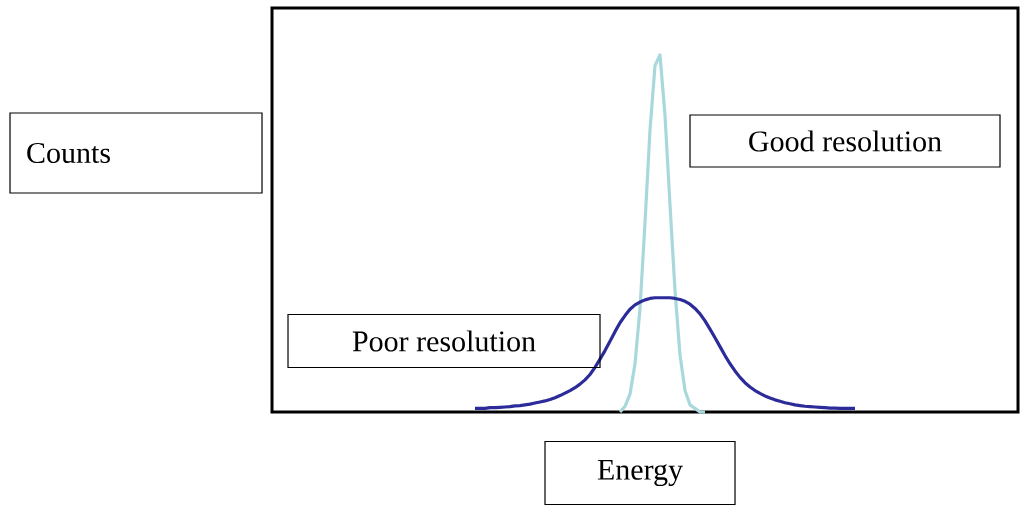 The image size is (1020, 506). I want to click on series-label: Poor resolution, so click(444, 341).